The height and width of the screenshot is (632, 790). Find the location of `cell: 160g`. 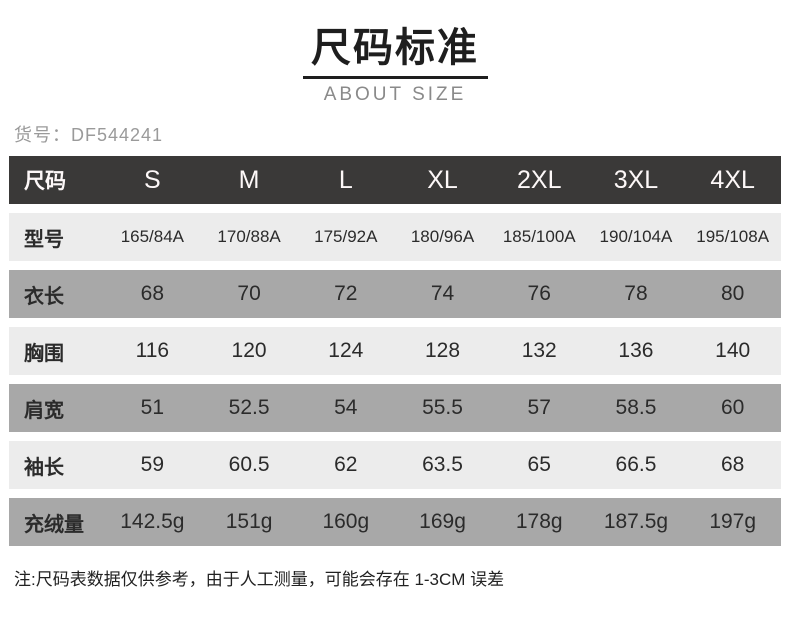

cell: 160g is located at coordinates (346, 521).